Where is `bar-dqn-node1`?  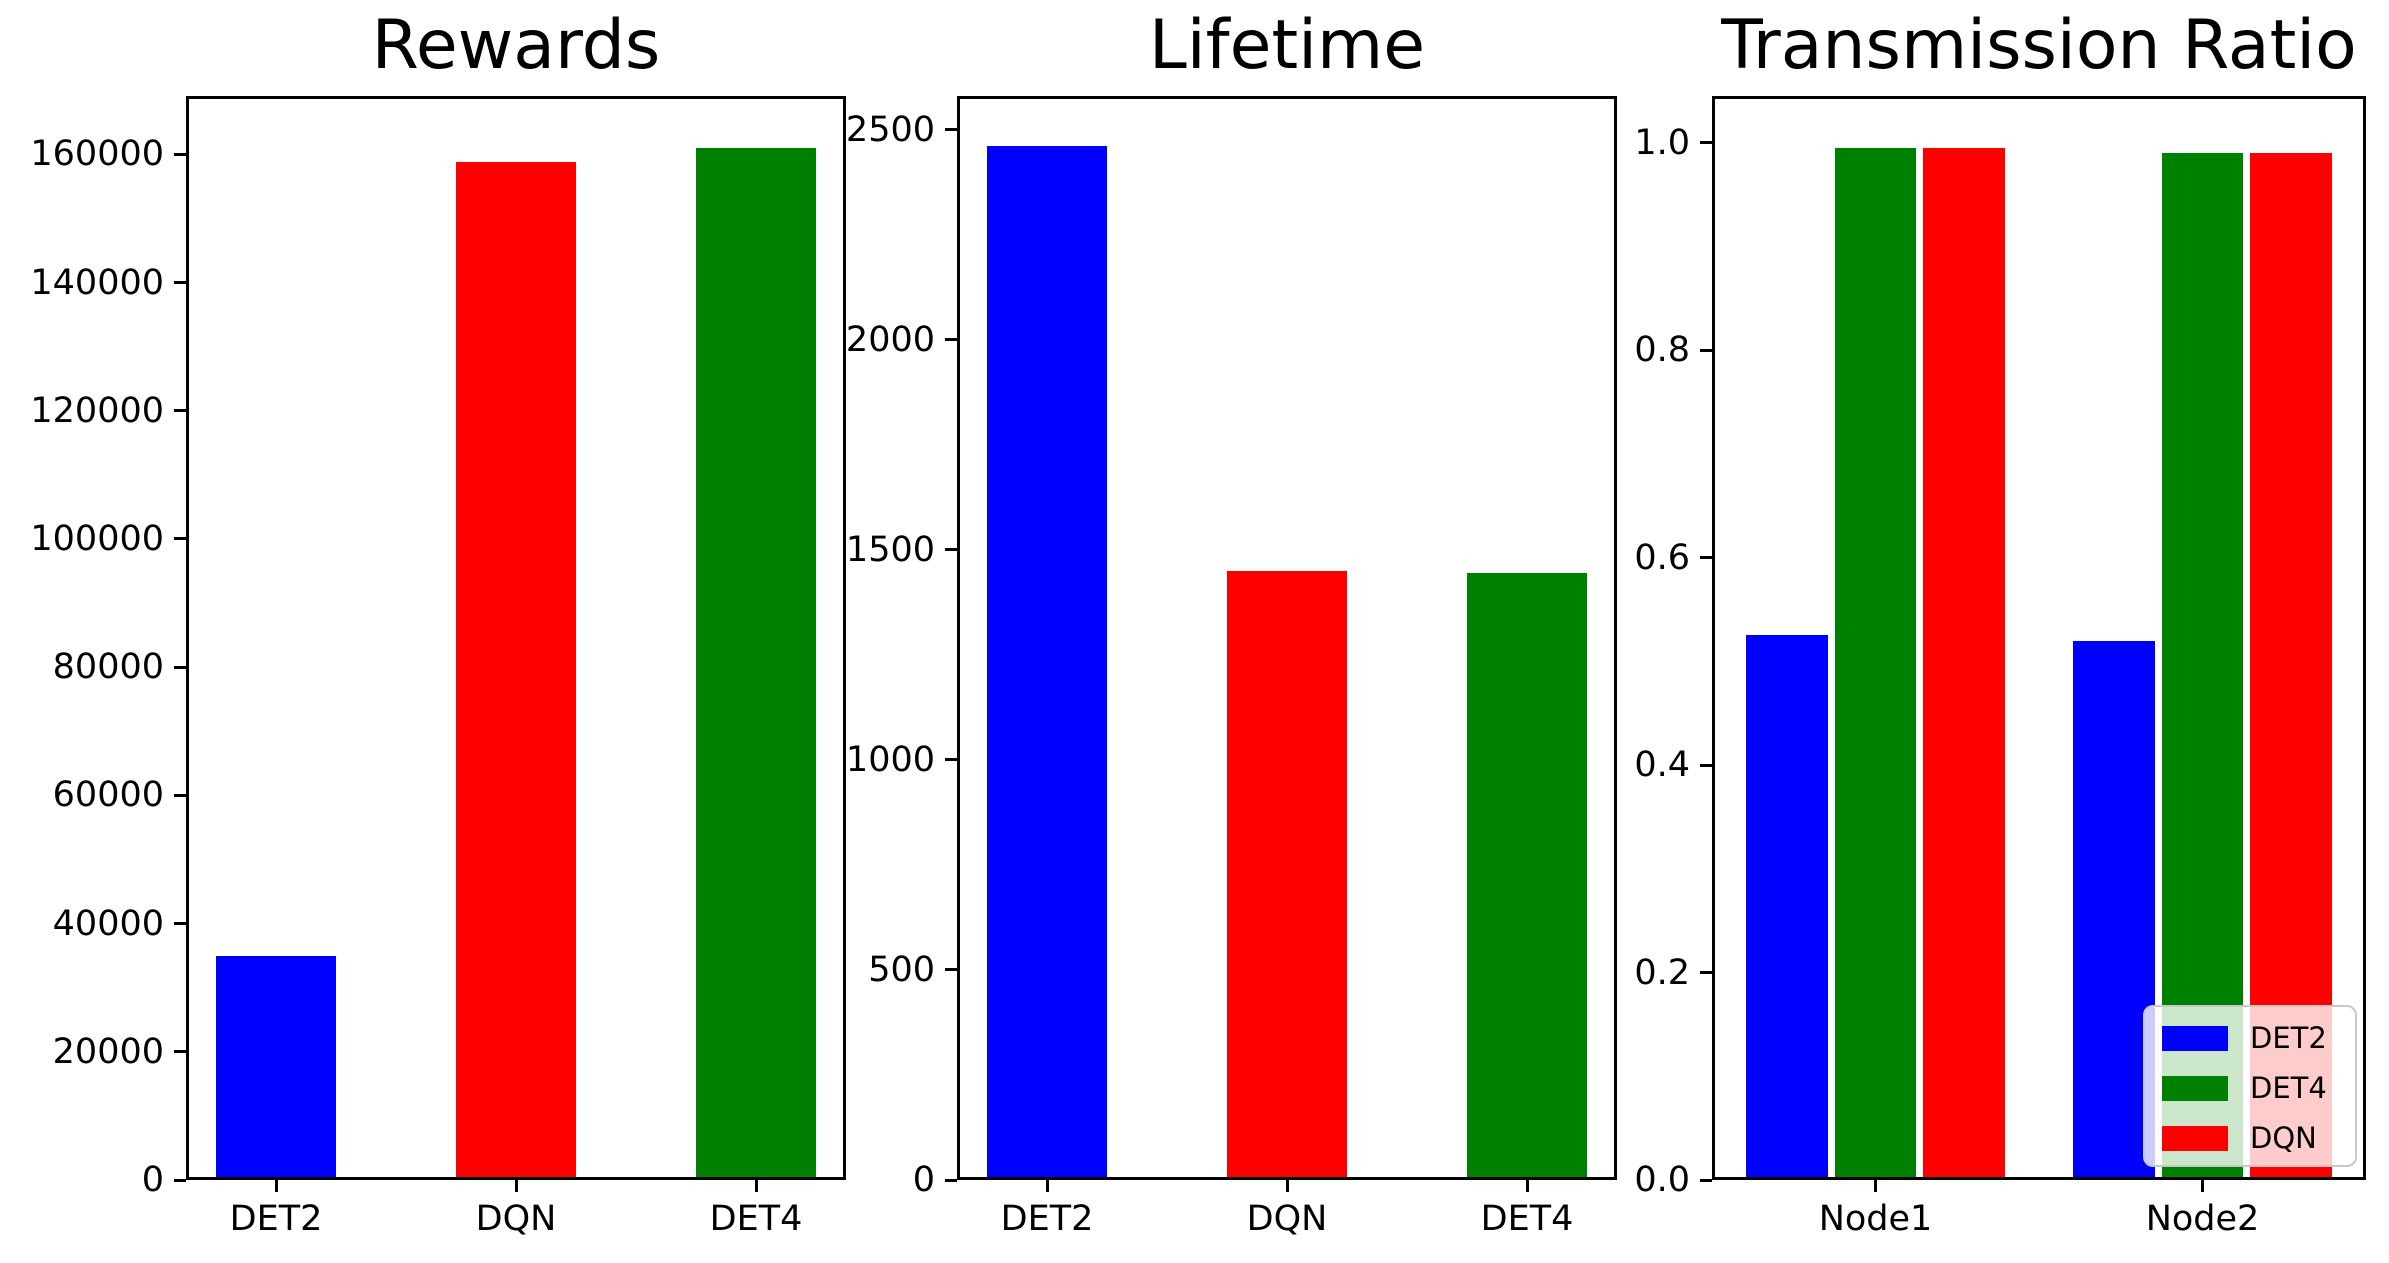
bar-dqn-node1 is located at coordinates (1963, 663).